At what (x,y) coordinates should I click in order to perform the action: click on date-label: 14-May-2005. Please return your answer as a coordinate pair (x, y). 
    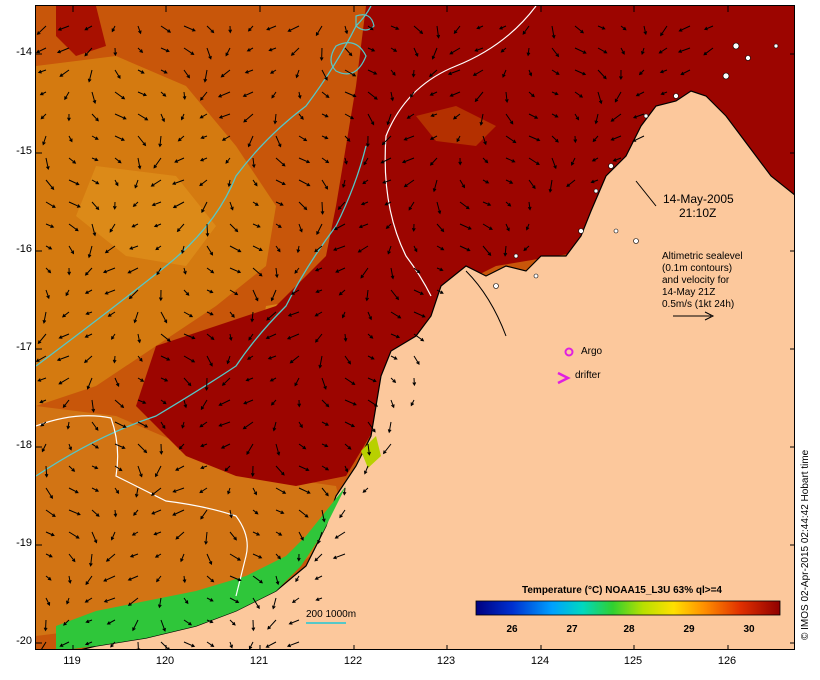
    Looking at the image, I should click on (698, 199).